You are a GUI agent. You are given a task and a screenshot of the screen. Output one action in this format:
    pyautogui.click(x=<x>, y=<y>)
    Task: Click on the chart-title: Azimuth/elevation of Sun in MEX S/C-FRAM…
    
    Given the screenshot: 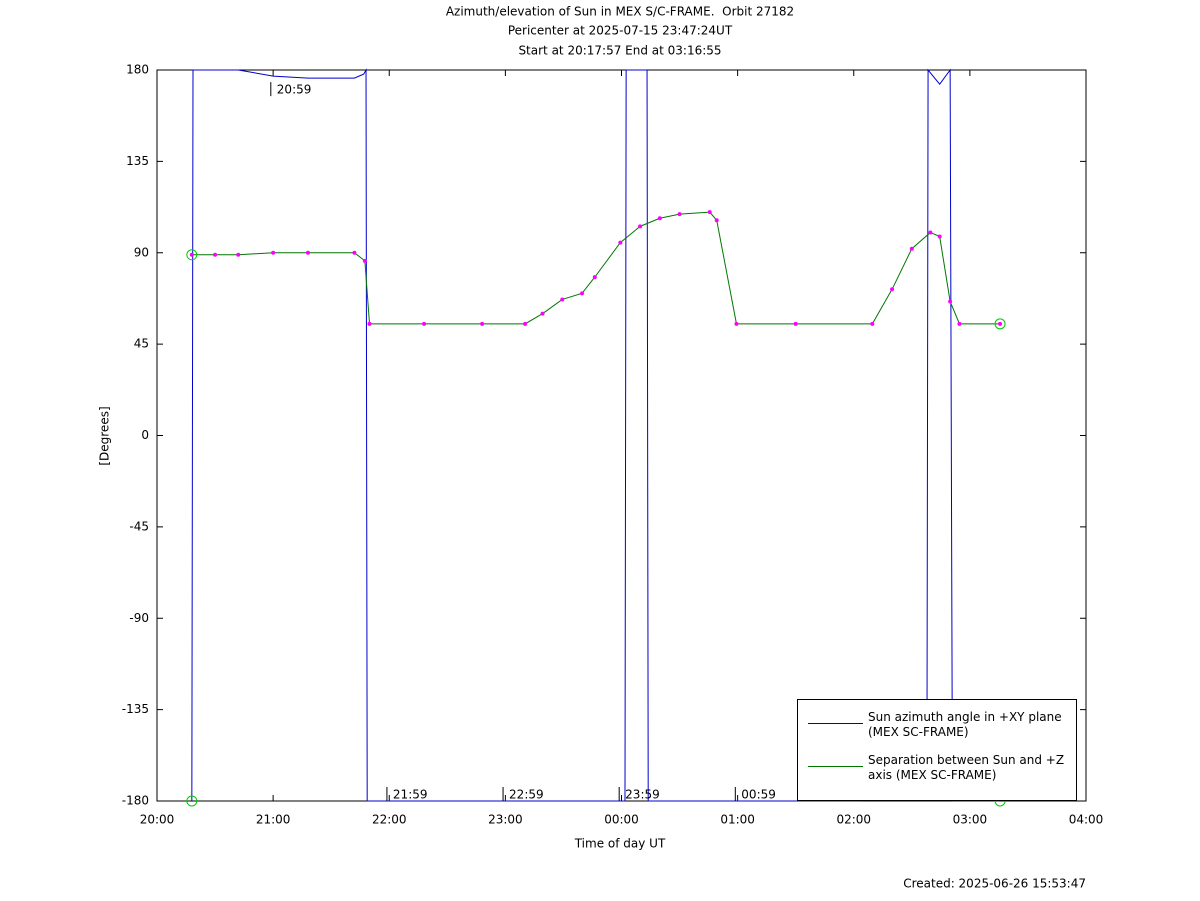 What is the action you would take?
    pyautogui.click(x=620, y=12)
    